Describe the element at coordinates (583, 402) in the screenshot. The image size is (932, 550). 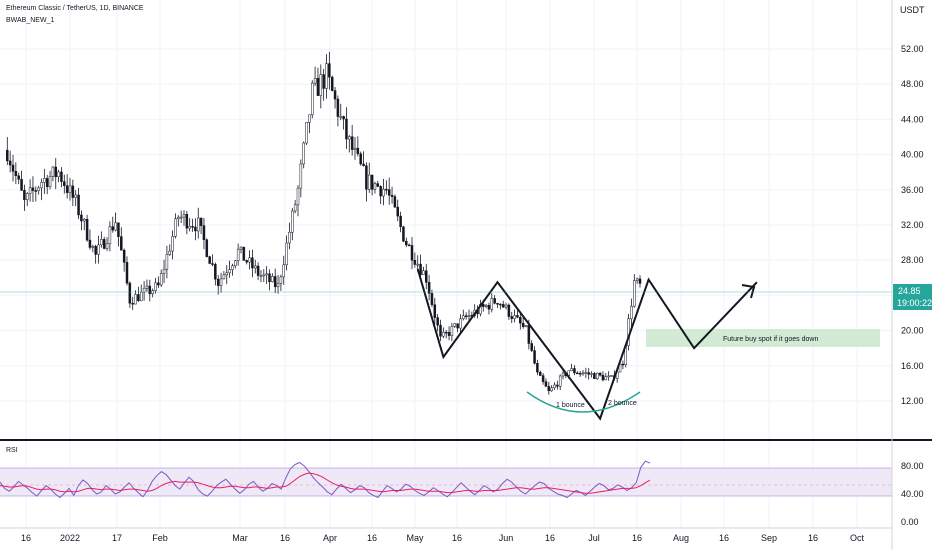
I see `rounding-bottom-arc` at that location.